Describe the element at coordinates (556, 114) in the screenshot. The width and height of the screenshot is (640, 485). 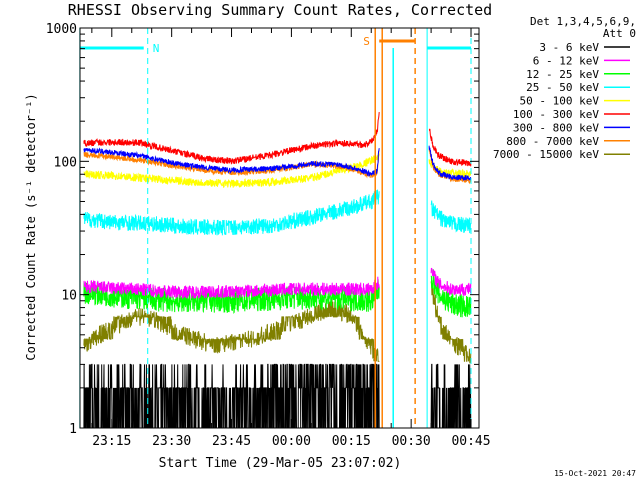
I see `legend-item-label: 100 - 300 keV` at that location.